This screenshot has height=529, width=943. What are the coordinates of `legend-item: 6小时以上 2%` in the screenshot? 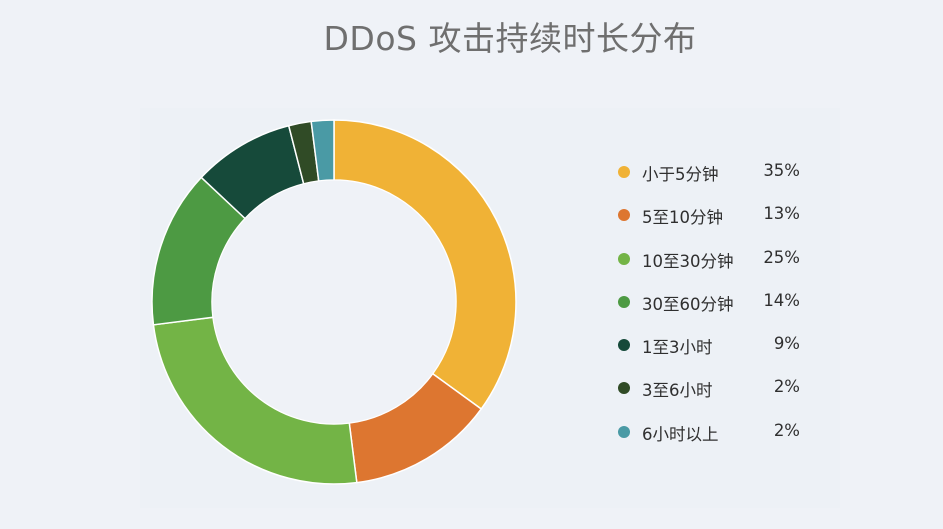 It's located at (718, 439).